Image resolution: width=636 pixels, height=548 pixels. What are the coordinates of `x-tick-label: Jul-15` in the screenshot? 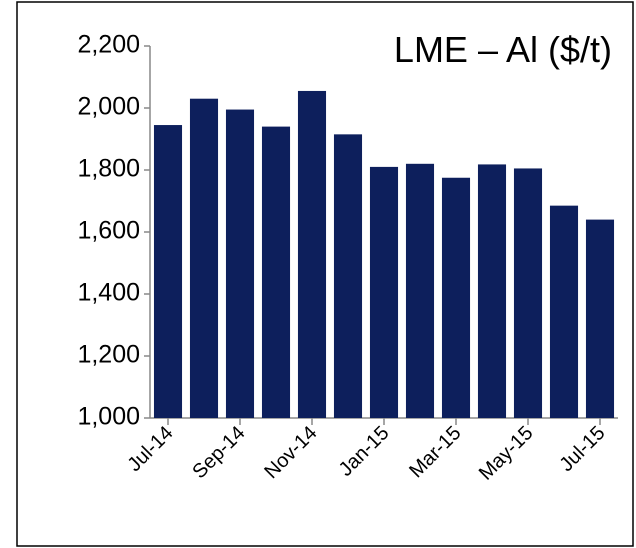 It's located at (582, 449).